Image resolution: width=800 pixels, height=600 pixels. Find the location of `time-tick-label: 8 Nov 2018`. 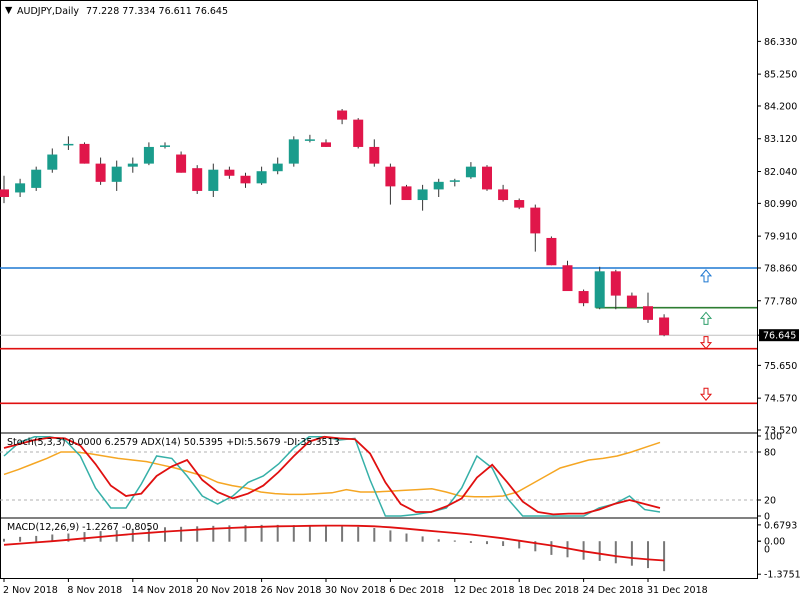

time-tick-label: 8 Nov 2018 is located at coordinates (94, 590).